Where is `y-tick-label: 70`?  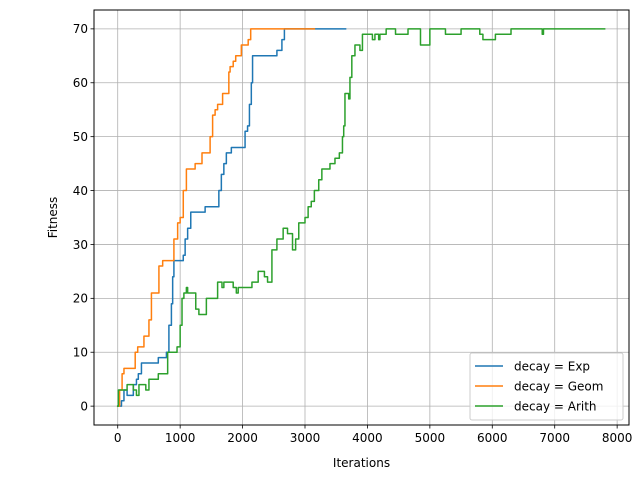 y-tick-label: 70 is located at coordinates (80, 29).